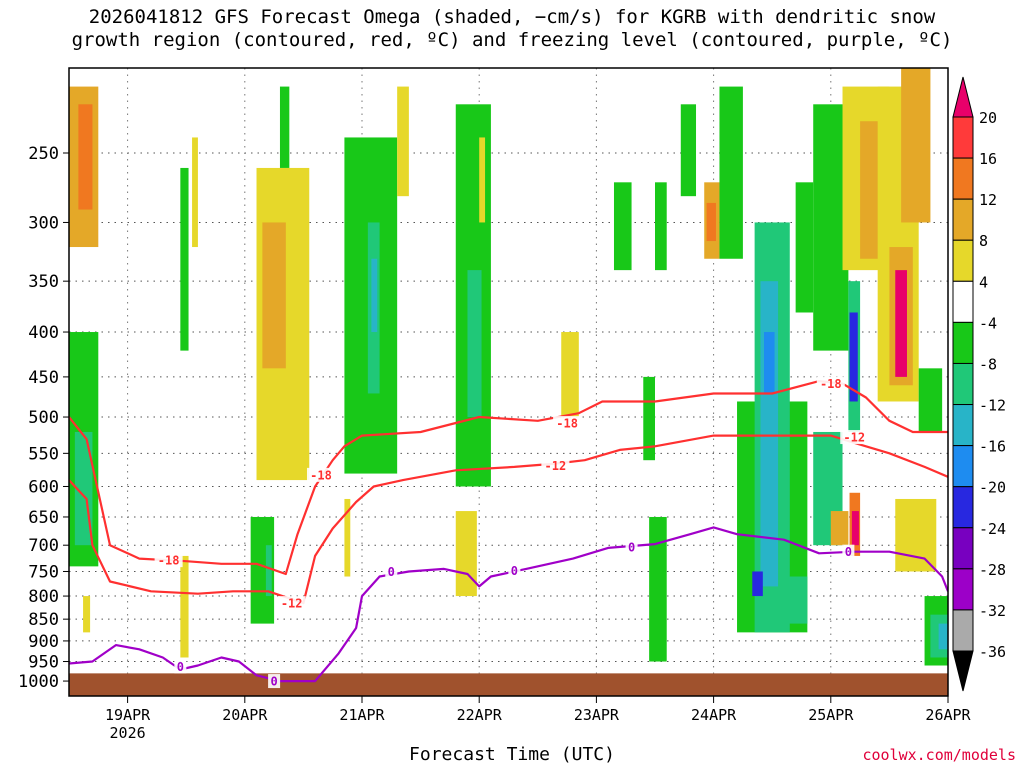  Describe the element at coordinates (43, 378) in the screenshot. I see `y-tick-label: 450` at that location.